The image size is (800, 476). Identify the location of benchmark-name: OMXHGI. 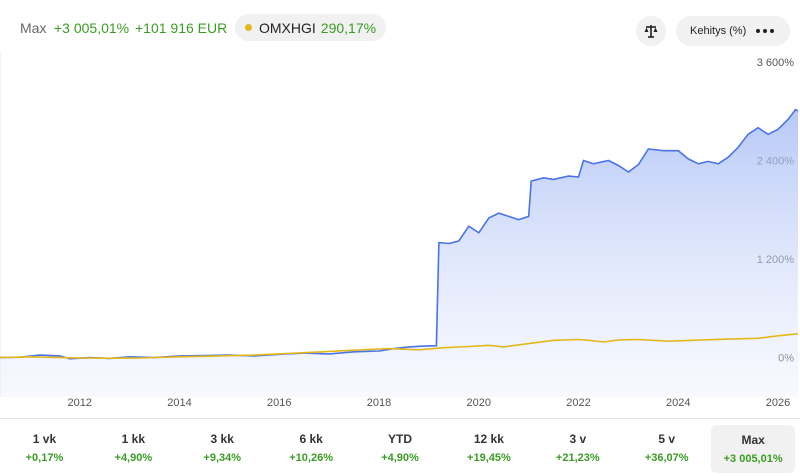
(287, 27).